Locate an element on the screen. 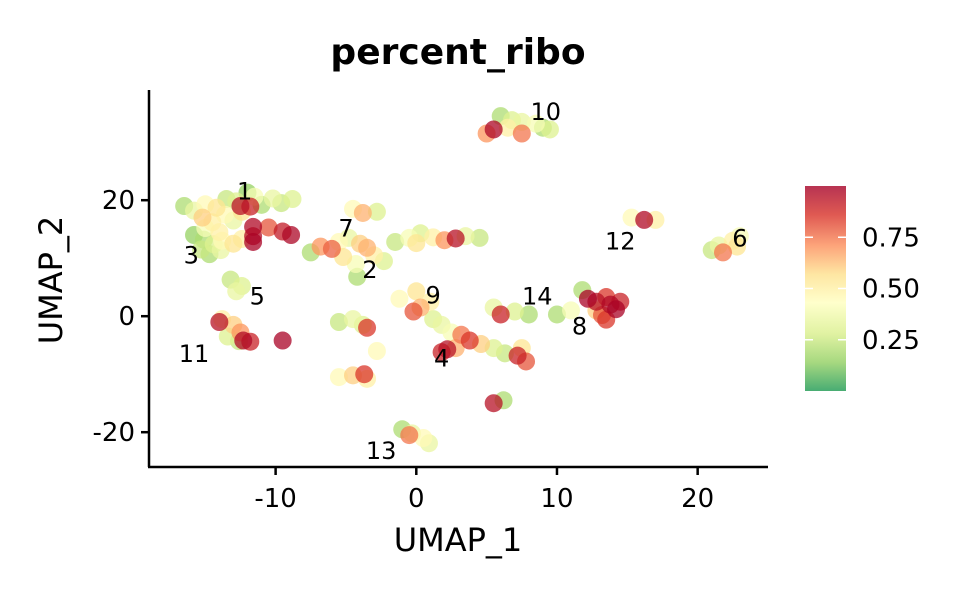  cluster-label: 3 is located at coordinates (191, 255).